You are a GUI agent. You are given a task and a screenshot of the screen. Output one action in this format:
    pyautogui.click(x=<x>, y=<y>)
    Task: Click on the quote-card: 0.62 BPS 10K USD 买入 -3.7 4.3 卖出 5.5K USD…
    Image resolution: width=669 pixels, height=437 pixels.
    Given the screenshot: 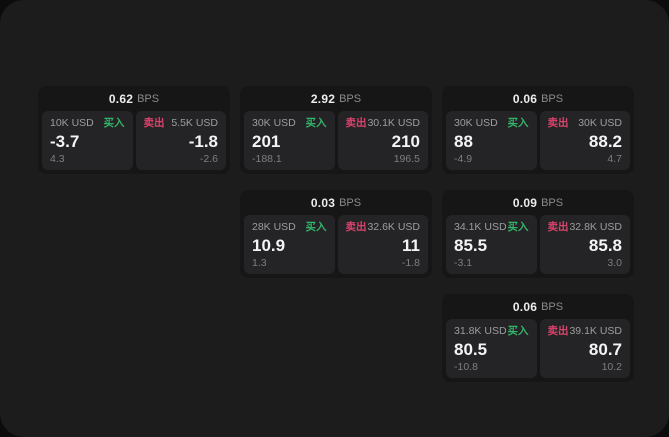 What is the action you would take?
    pyautogui.click(x=134, y=130)
    